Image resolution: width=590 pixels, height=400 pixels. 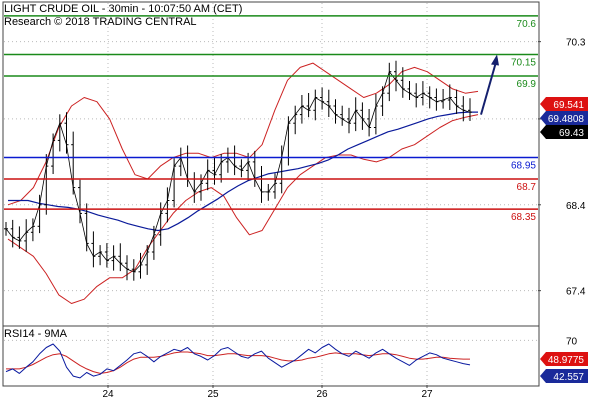 I want to click on x-tick-label-2: 26, so click(x=322, y=394).